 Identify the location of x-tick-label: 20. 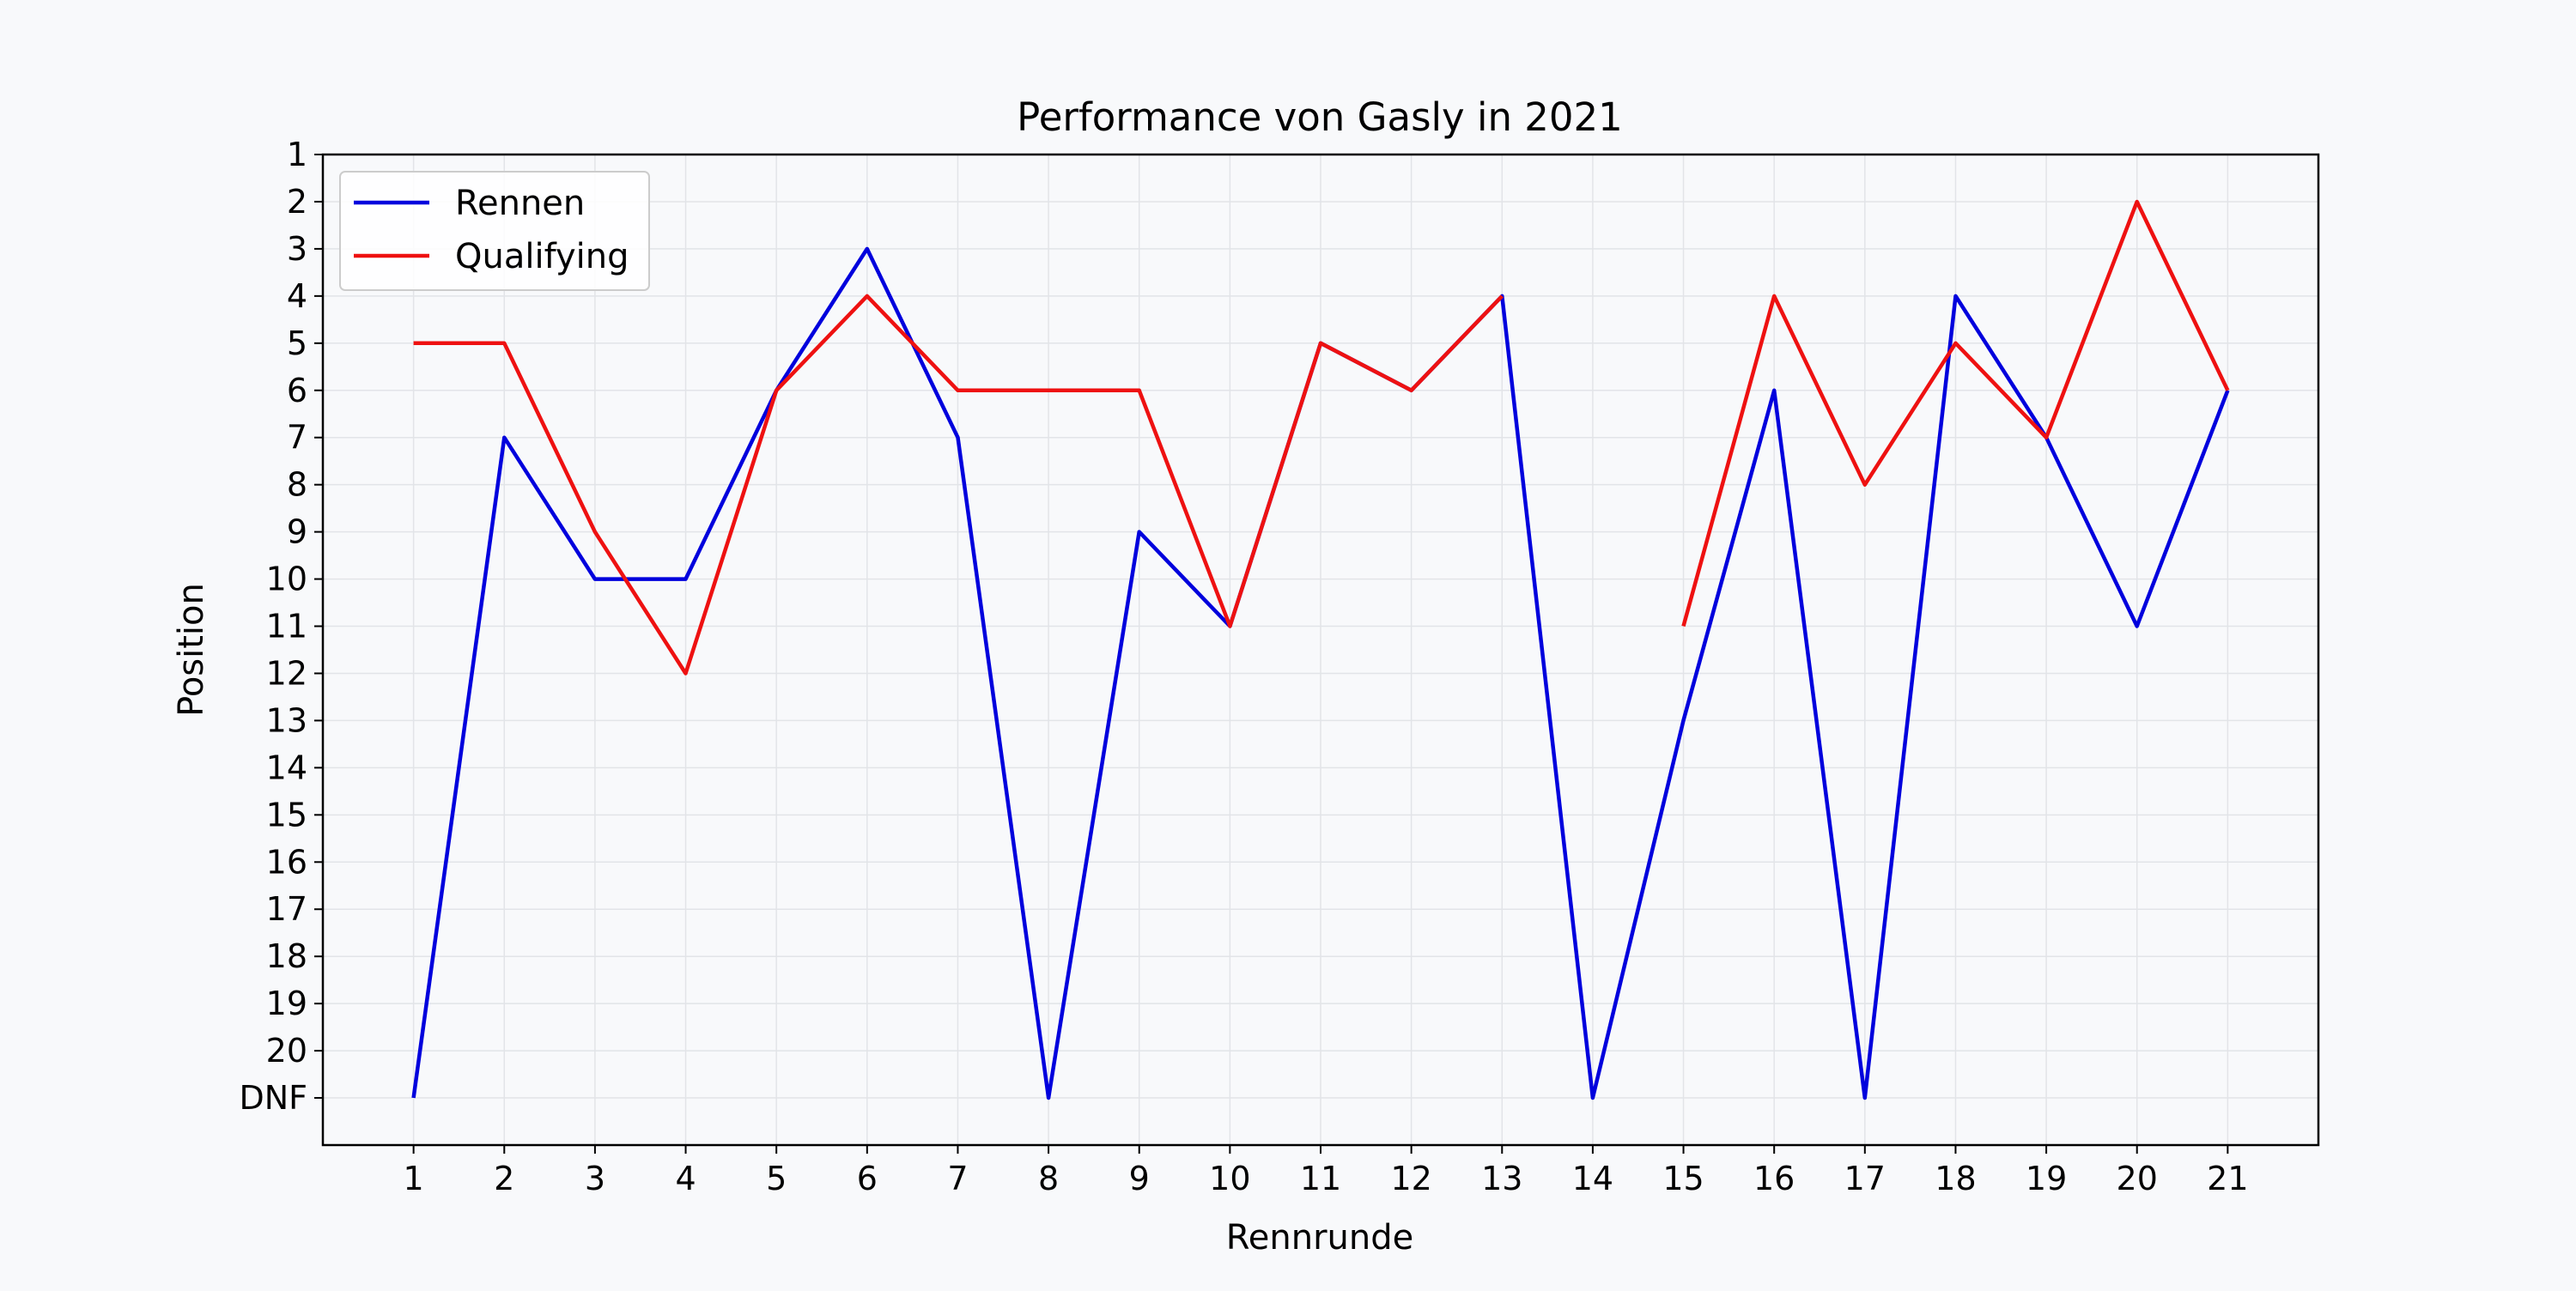
(2137, 1178).